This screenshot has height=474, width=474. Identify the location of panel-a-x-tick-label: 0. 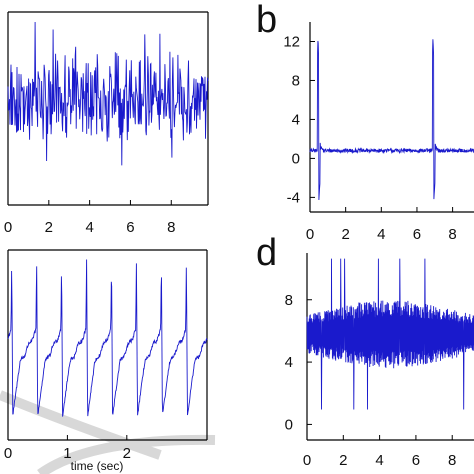
(8, 227).